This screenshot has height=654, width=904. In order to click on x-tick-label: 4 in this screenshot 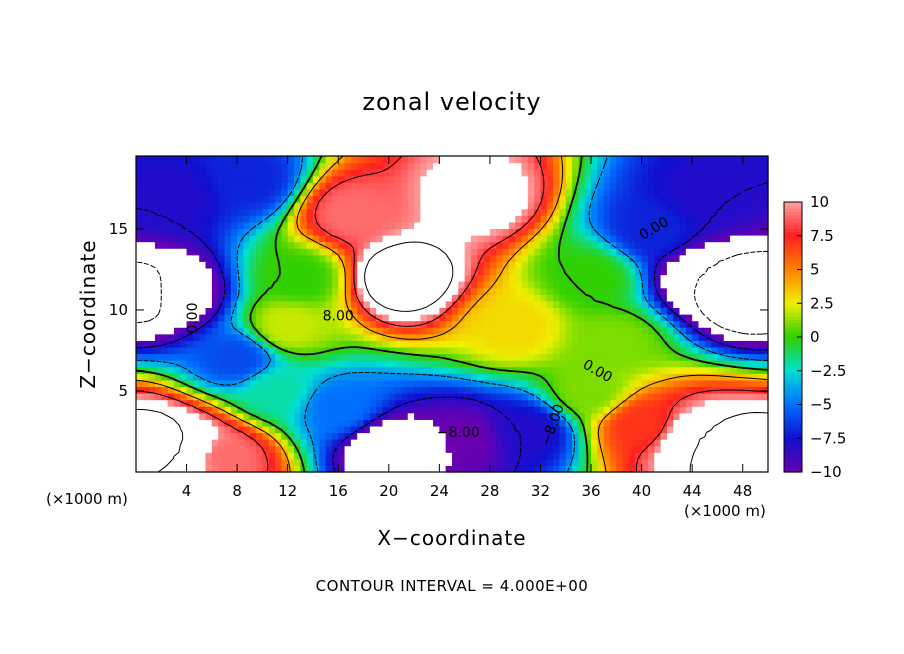, I will do `click(187, 491)`.